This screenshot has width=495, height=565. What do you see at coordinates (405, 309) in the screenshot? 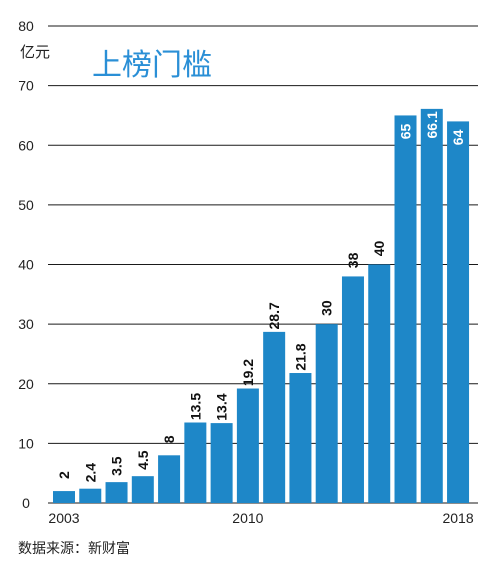
I see `bar-2016` at bounding box center [405, 309].